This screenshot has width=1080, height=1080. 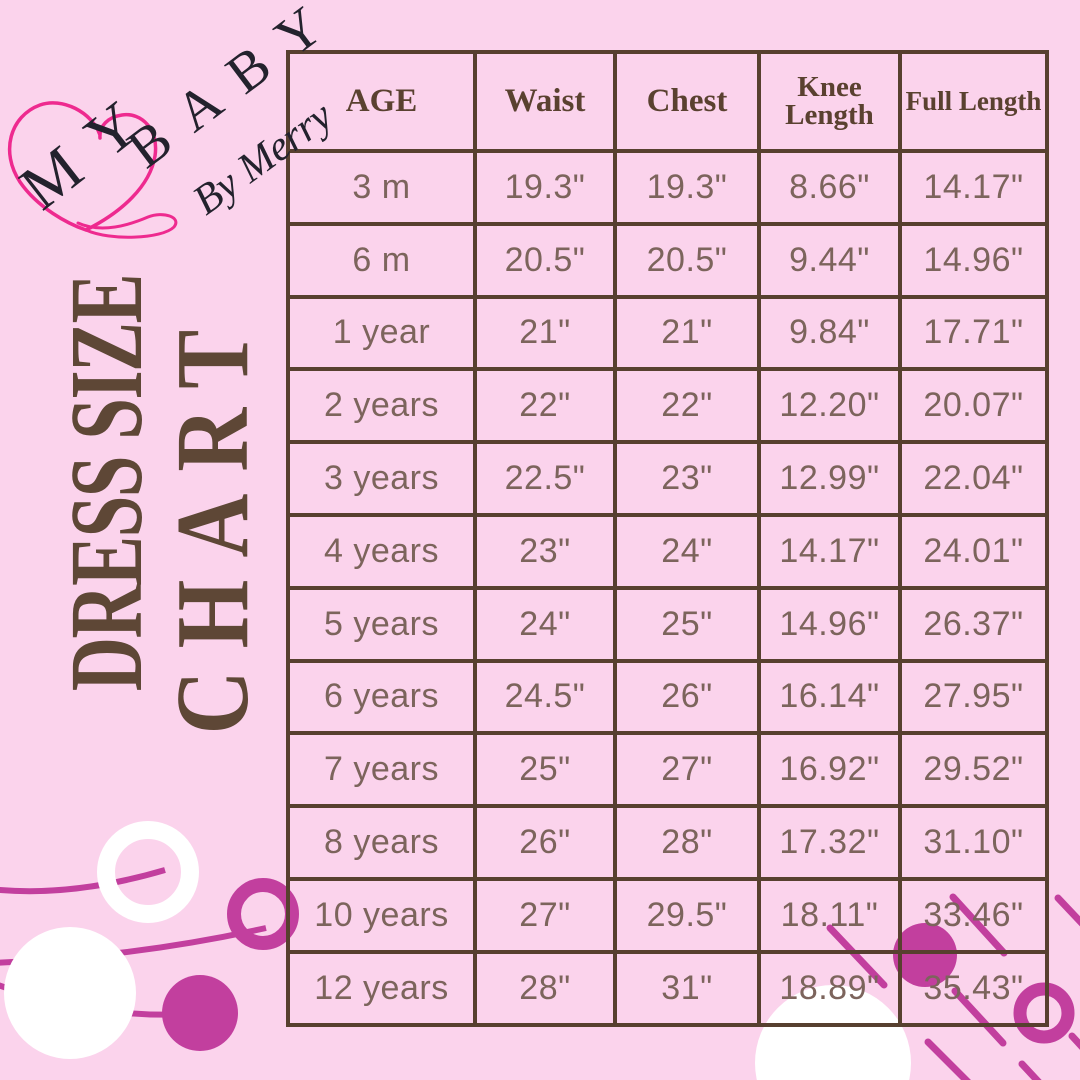 I want to click on table-row: 3 m 19.3" 19.3" 8.66" 14.17", so click(x=667, y=187).